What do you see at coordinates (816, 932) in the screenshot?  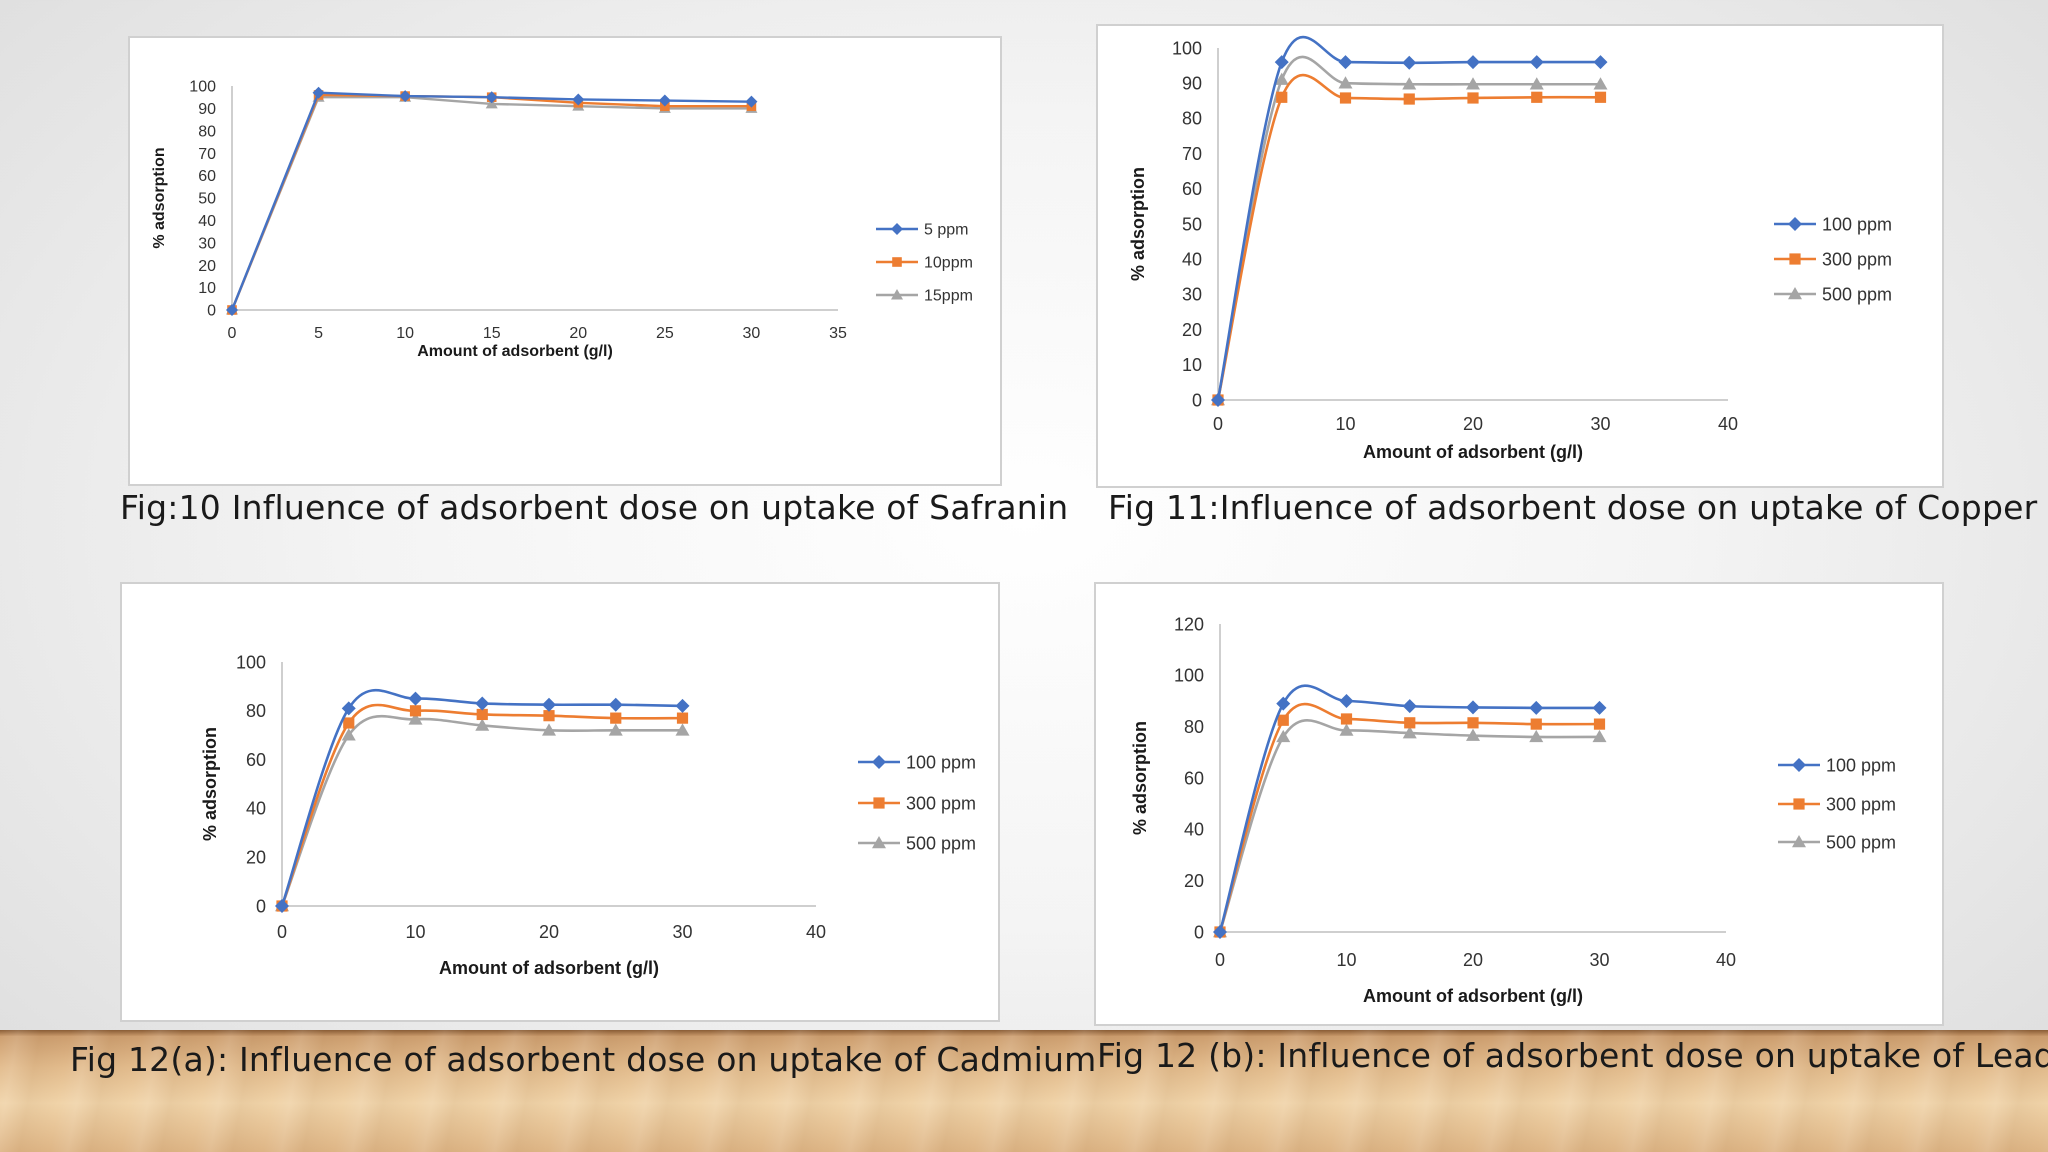 I see `x-tick-label: 40` at bounding box center [816, 932].